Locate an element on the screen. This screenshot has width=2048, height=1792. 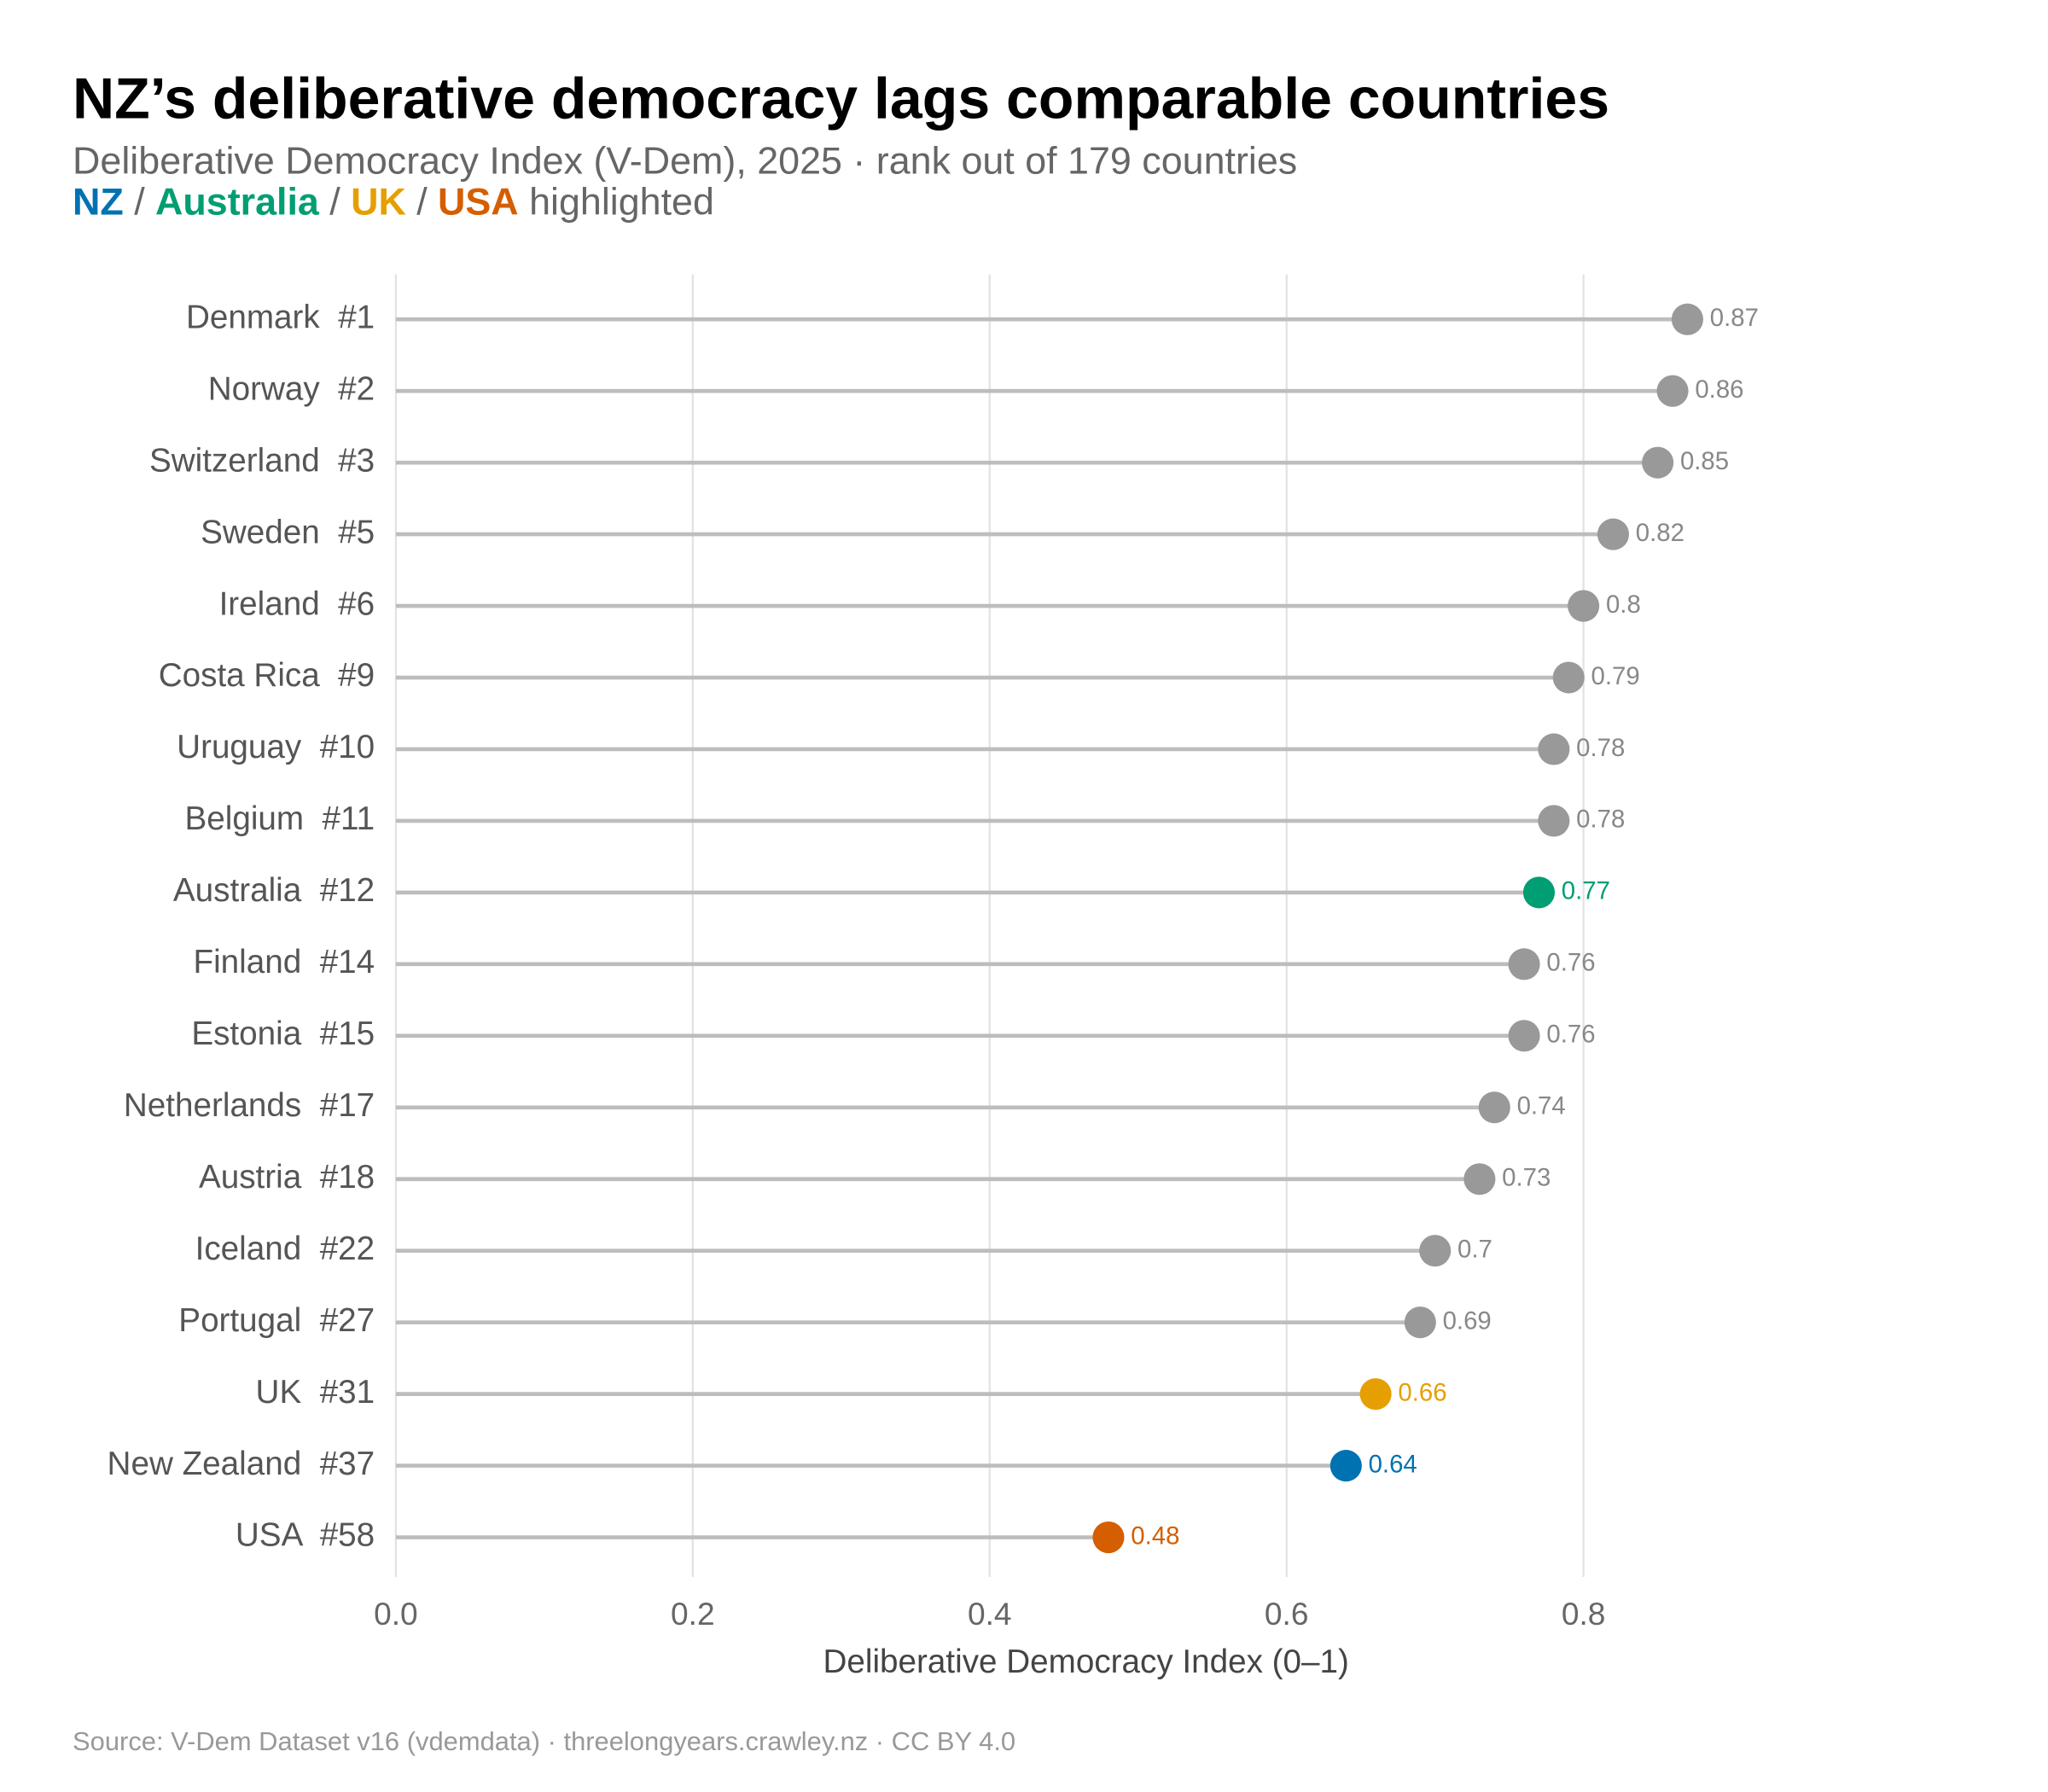
value-label: 0.8 is located at coordinates (1623, 605).